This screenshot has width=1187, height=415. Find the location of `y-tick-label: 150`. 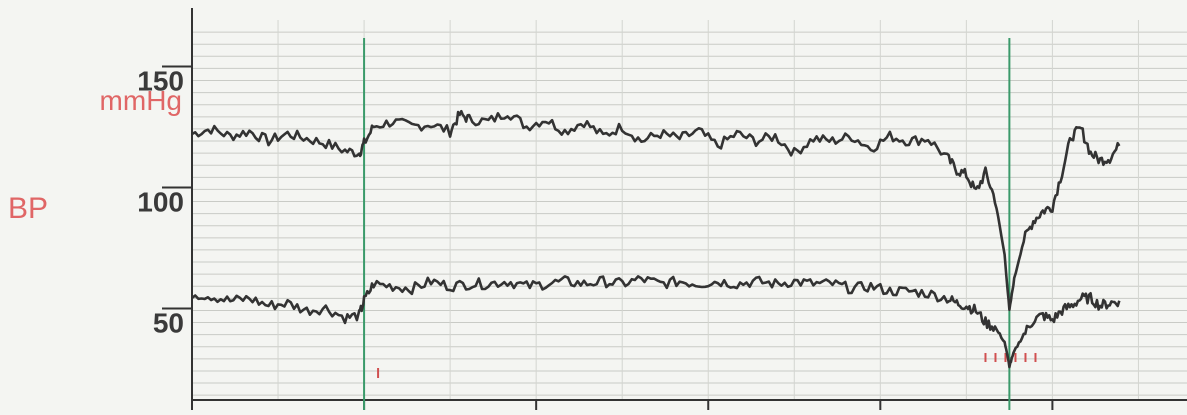

y-tick-label: 150 is located at coordinates (160, 81).